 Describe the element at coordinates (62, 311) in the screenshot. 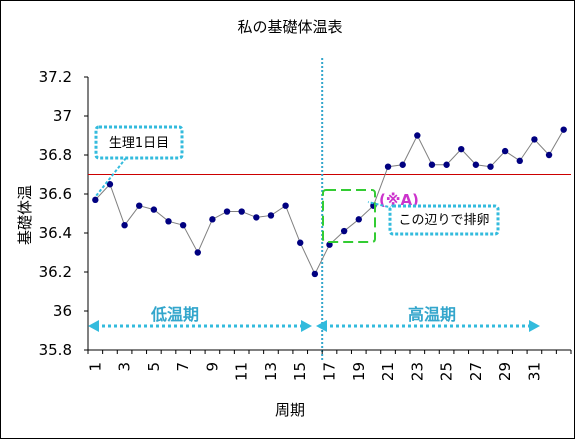

I see `y-tick-label: 36` at that location.